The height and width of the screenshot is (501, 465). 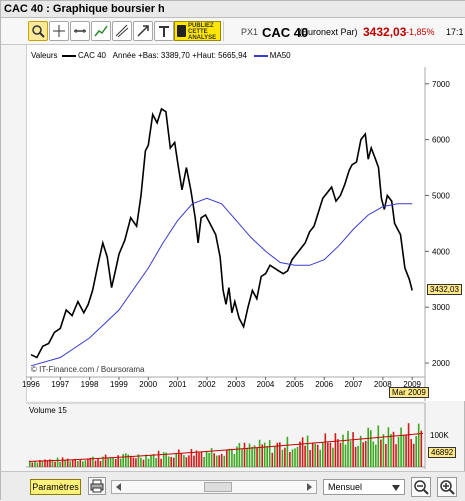 I want to click on x-tick-label: 2004, so click(x=266, y=384).